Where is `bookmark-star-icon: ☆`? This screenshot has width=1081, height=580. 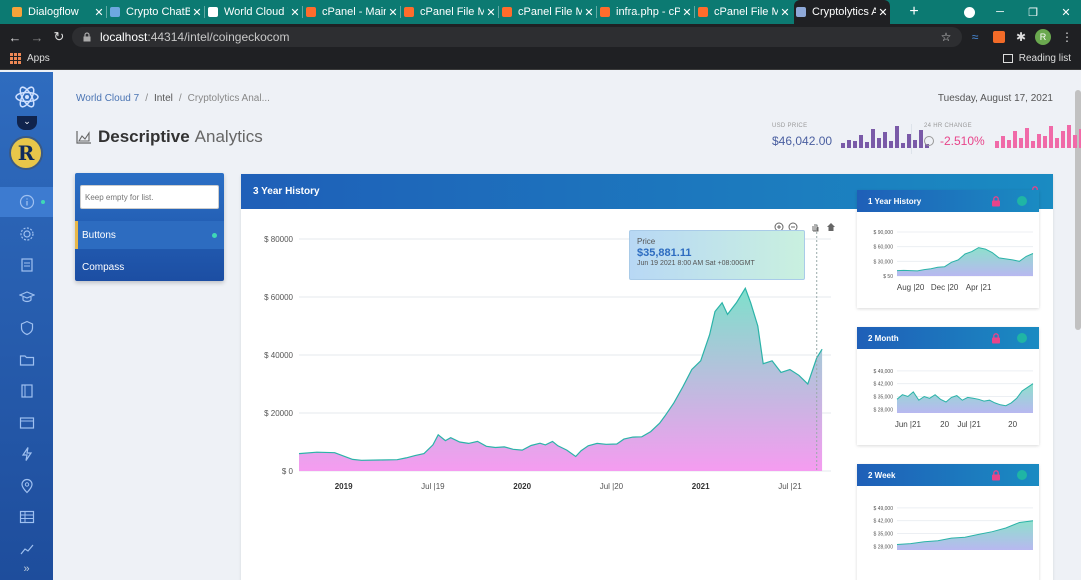
bookmark-star-icon: ☆ is located at coordinates (946, 37).